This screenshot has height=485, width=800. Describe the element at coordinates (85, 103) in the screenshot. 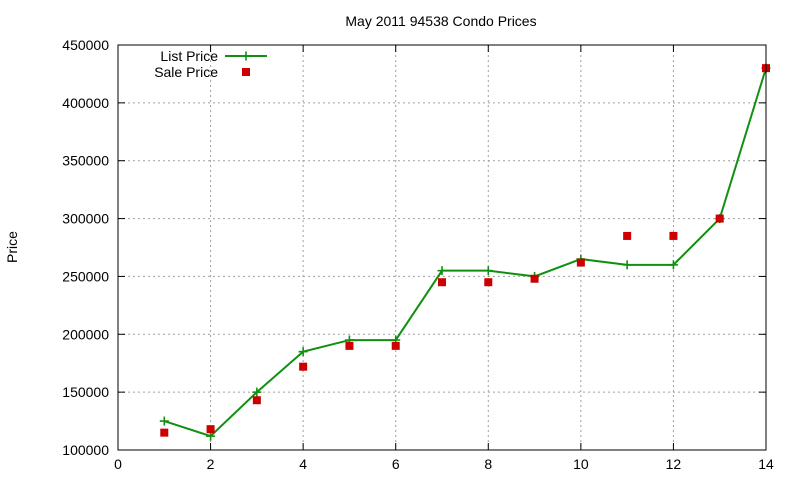

I see `y-tick-label: 400000` at that location.